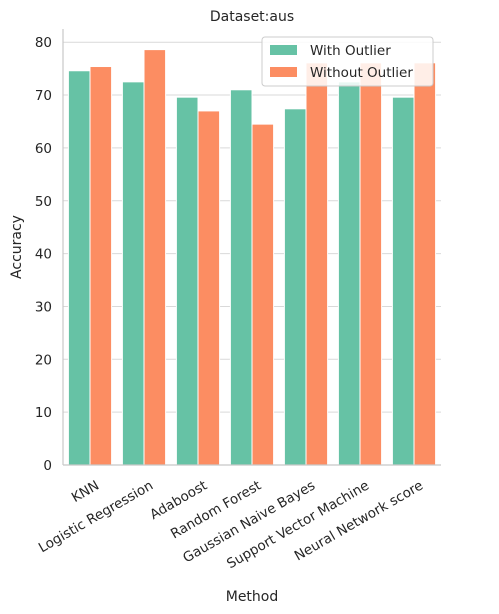 The width and height of the screenshot is (499, 614). Describe the element at coordinates (43, 149) in the screenshot. I see `y-tick-label: 60` at that location.